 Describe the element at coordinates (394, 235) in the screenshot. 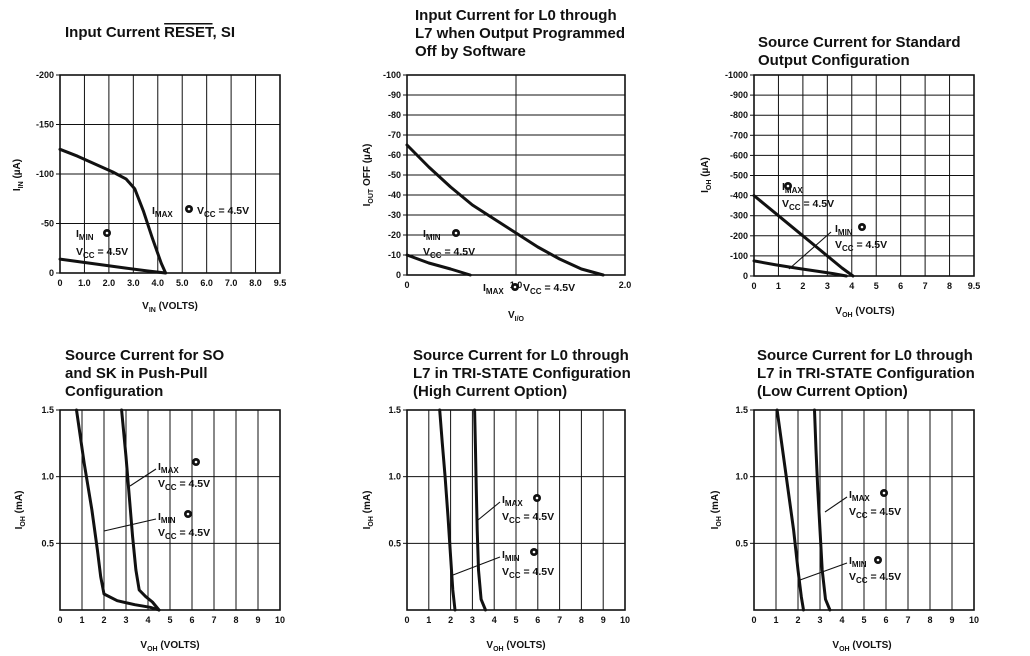

I see `y-tick-label: -20` at that location.